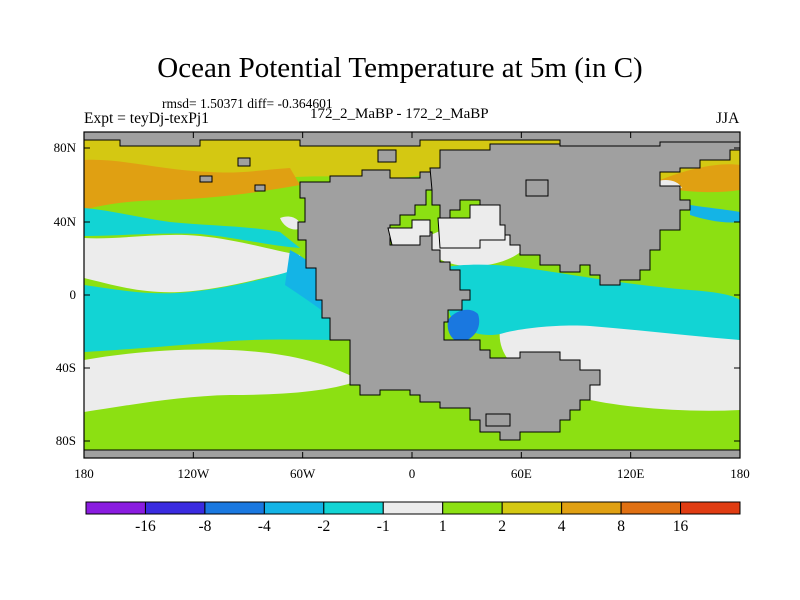 Image resolution: width=800 pixels, height=600 pixels. Describe the element at coordinates (222, 380) in the screenshot. I see `band-neg1-to-1-south` at that location.